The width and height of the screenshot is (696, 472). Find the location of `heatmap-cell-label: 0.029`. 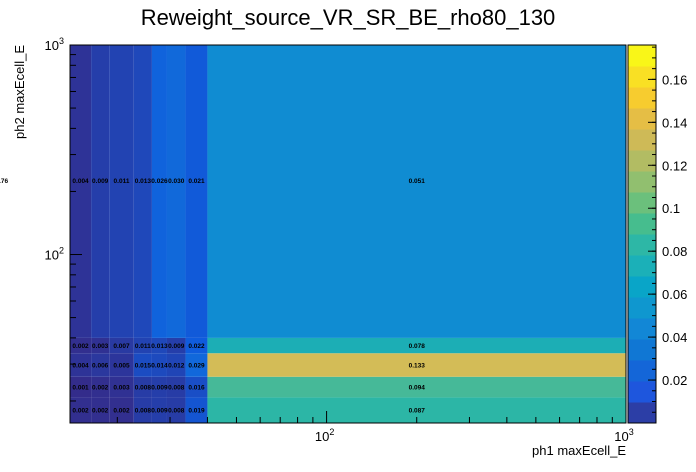

heatmap-cell-label: 0.029 is located at coordinates (196, 365).